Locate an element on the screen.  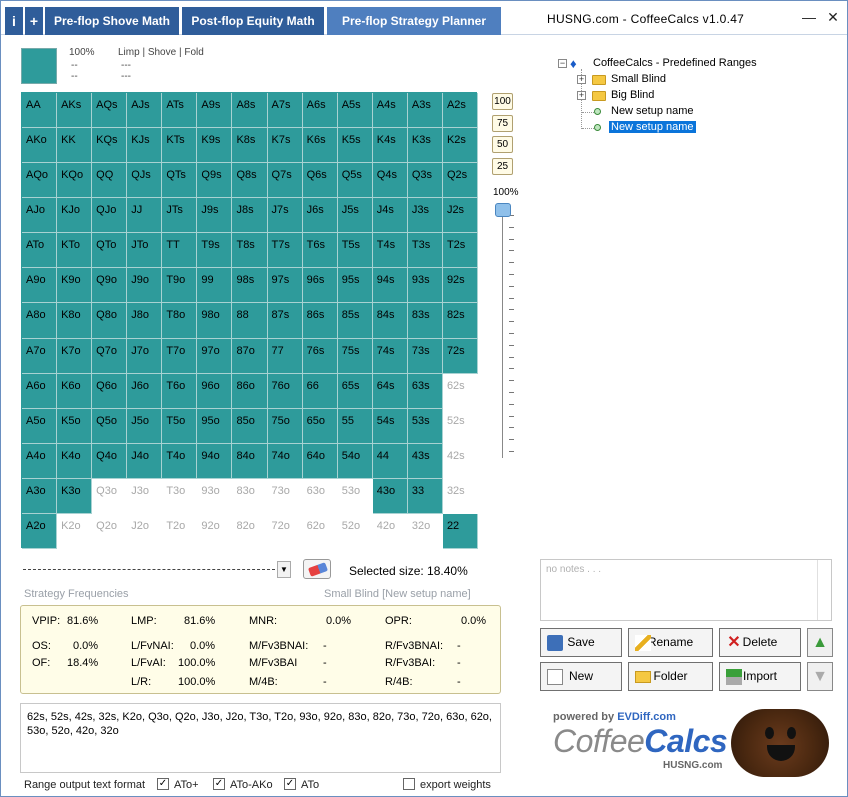
hand-cell-q7o: Q7o is located at coordinates (110, 356).